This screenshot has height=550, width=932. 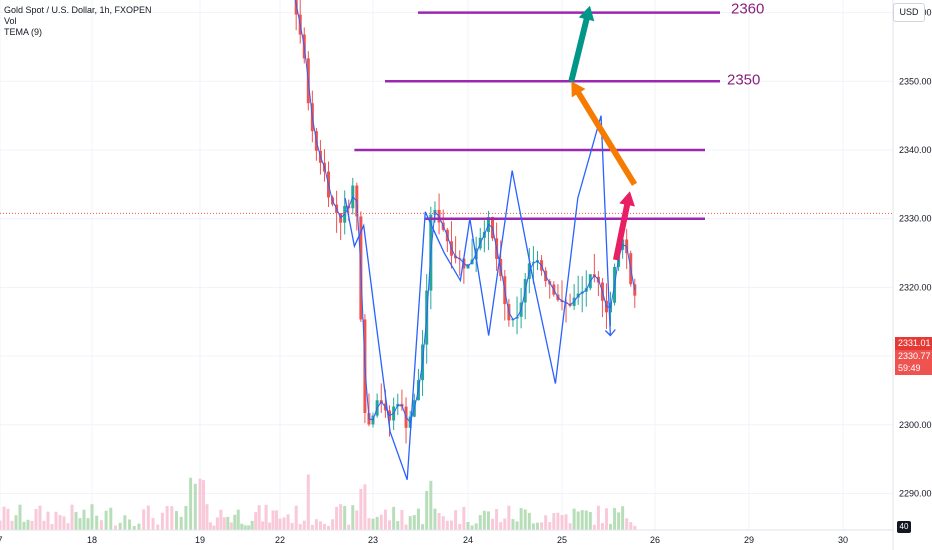 I want to click on tema-label: TEMA (9), so click(x=23, y=32).